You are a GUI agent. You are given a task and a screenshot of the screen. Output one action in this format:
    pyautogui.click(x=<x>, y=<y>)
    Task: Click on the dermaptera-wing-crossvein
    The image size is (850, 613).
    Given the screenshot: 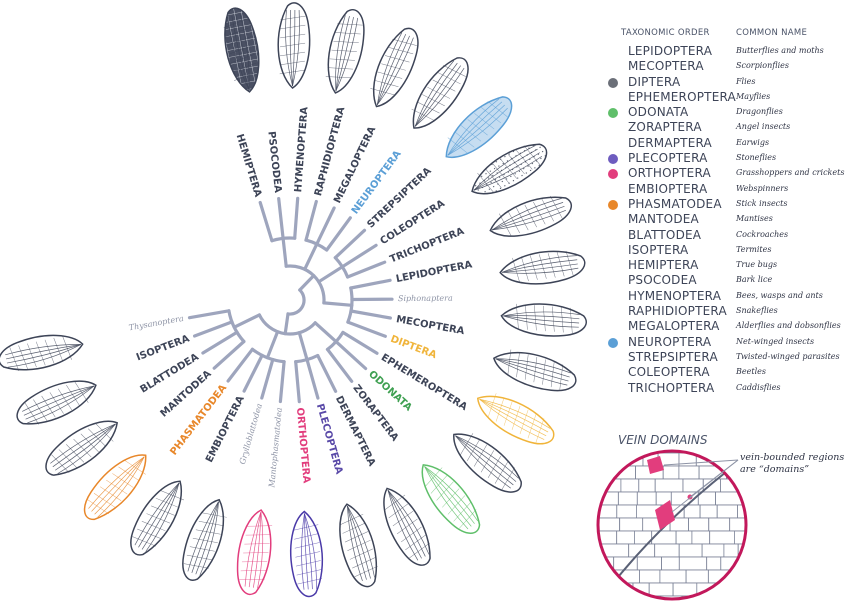 What is the action you would take?
    pyautogui.click(x=361, y=554)
    